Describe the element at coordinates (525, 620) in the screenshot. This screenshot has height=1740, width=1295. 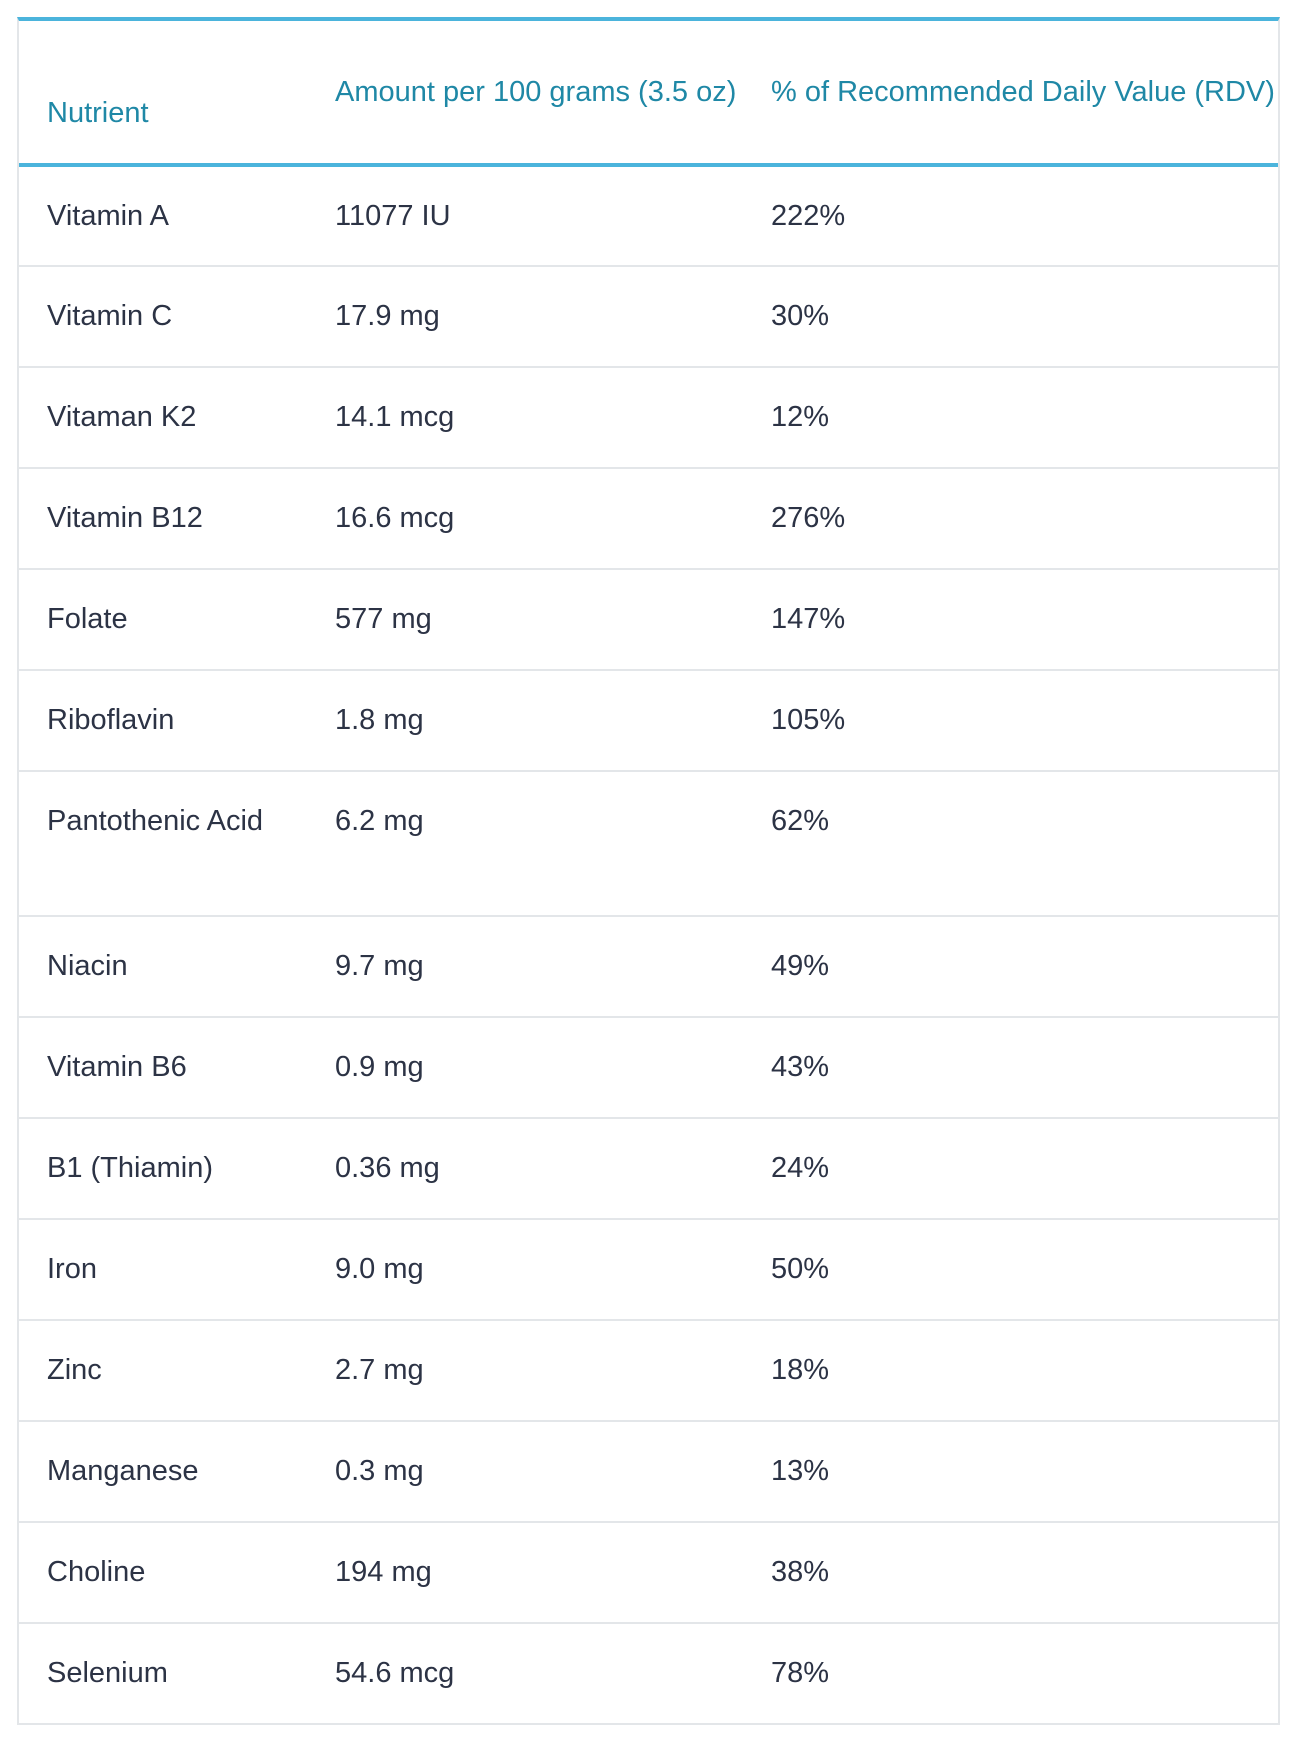
I see `amount-cell: 577 mg` at that location.